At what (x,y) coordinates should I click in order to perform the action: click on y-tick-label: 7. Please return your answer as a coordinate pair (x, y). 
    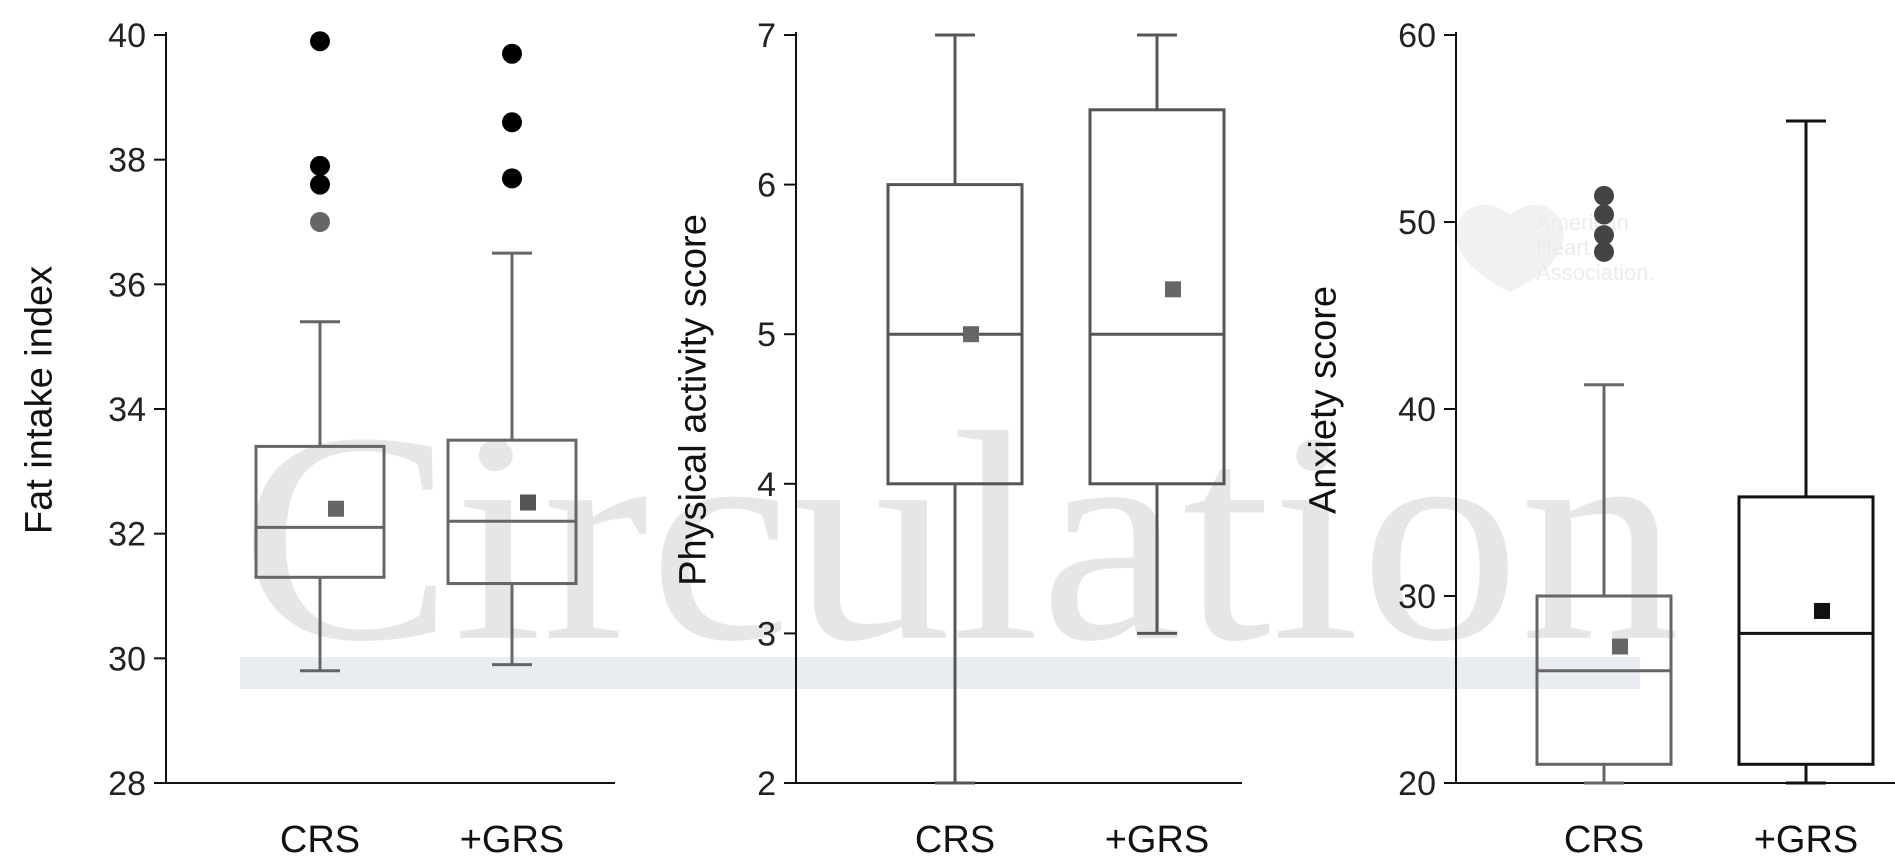
    Looking at the image, I should click on (766, 36).